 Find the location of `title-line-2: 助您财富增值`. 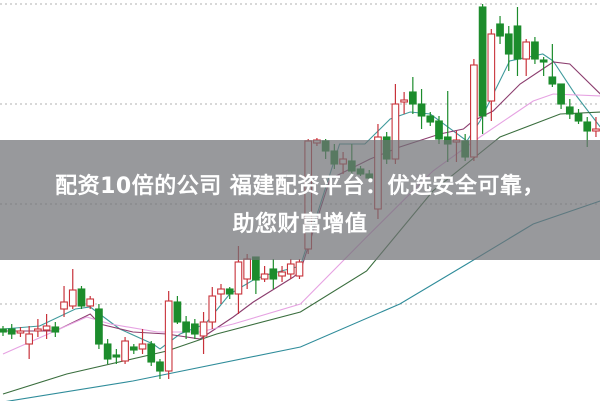

title-line-2: 助您财富增值 is located at coordinates (300, 224).